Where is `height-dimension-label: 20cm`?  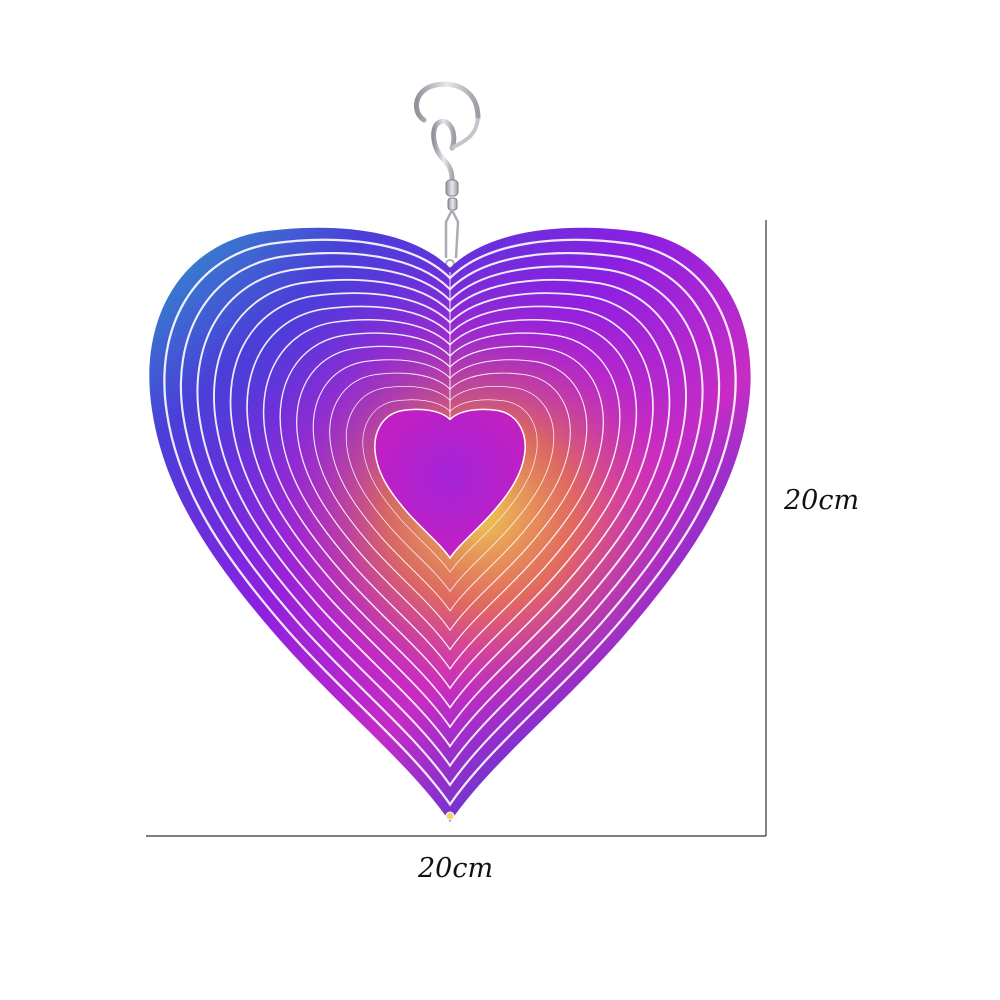
height-dimension-label: 20cm is located at coordinates (822, 500).